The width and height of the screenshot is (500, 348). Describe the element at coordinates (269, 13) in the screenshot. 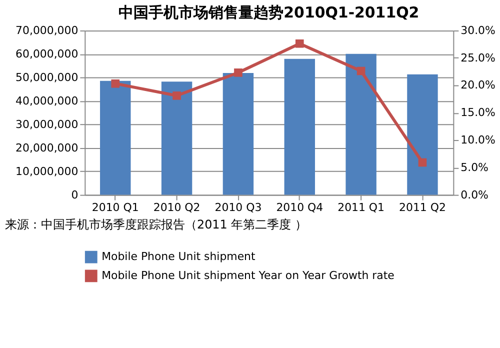

I see `chart-title: 中国手机市场销售量趋势2010Q1-2011Q2` at that location.